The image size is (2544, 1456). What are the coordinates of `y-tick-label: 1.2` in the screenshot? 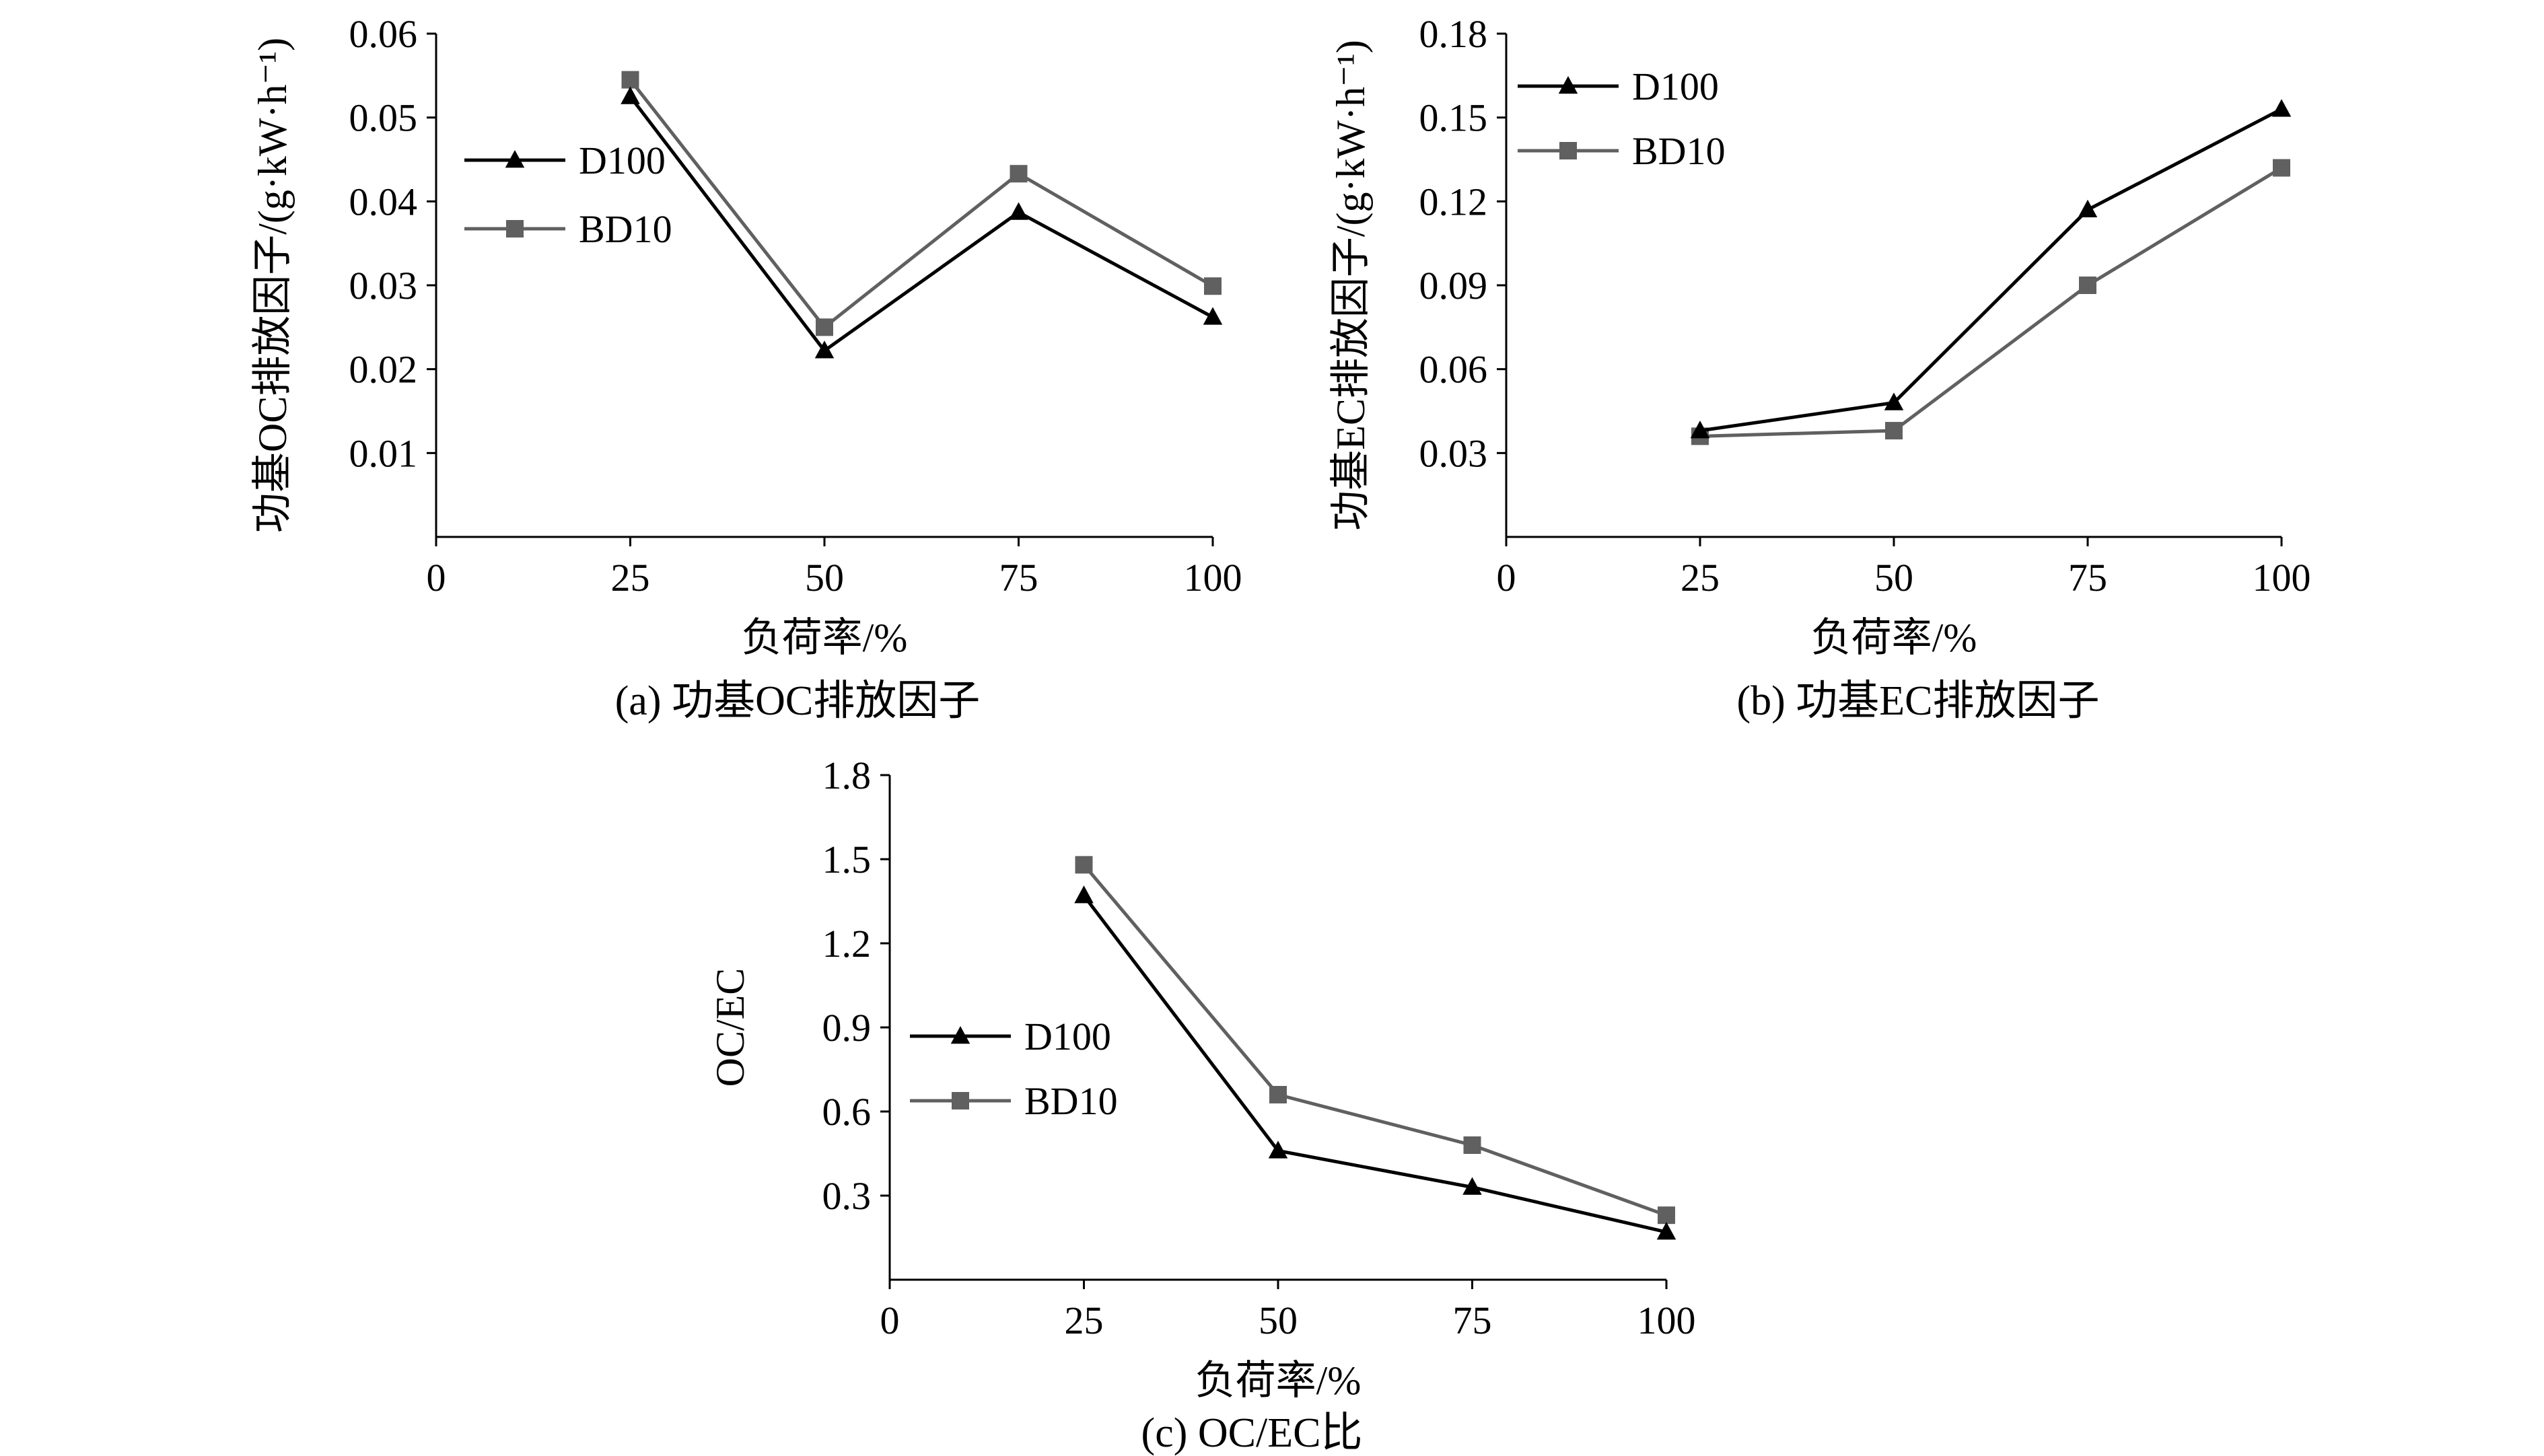 It's located at (847, 944).